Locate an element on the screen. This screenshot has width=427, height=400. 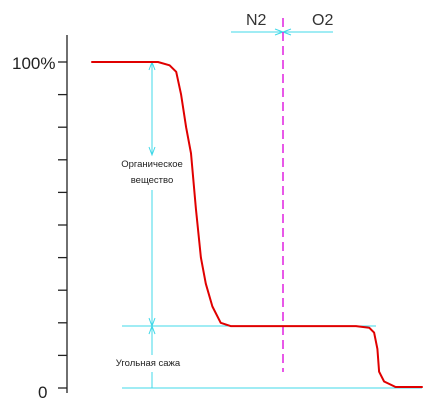
region-label-n2: N2 is located at coordinates (256, 20).